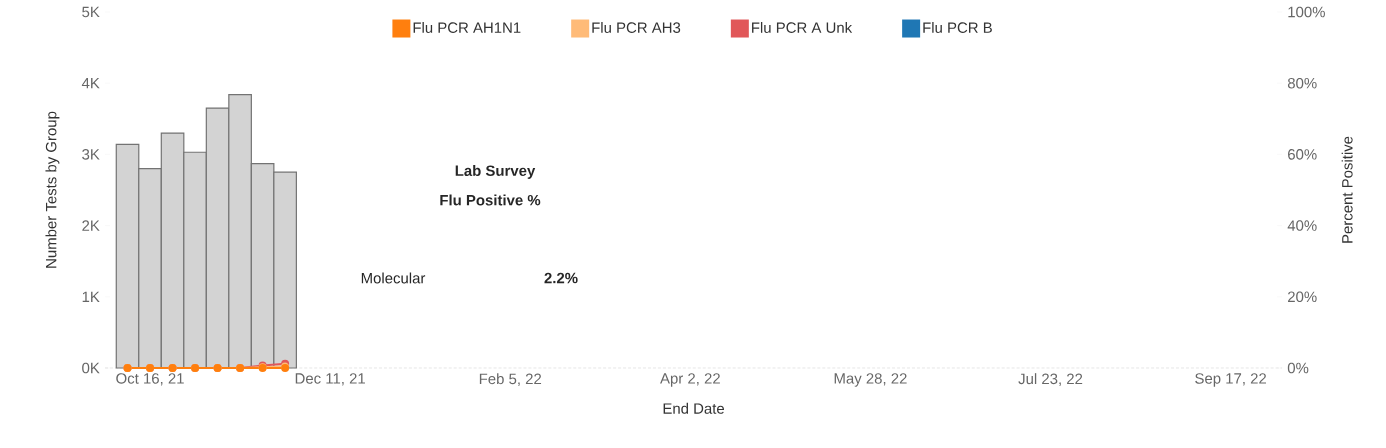 Image resolution: width=1386 pixels, height=448 pixels. What do you see at coordinates (330, 379) in the screenshot?
I see `x-tick-label: Dec 11, 21` at bounding box center [330, 379].